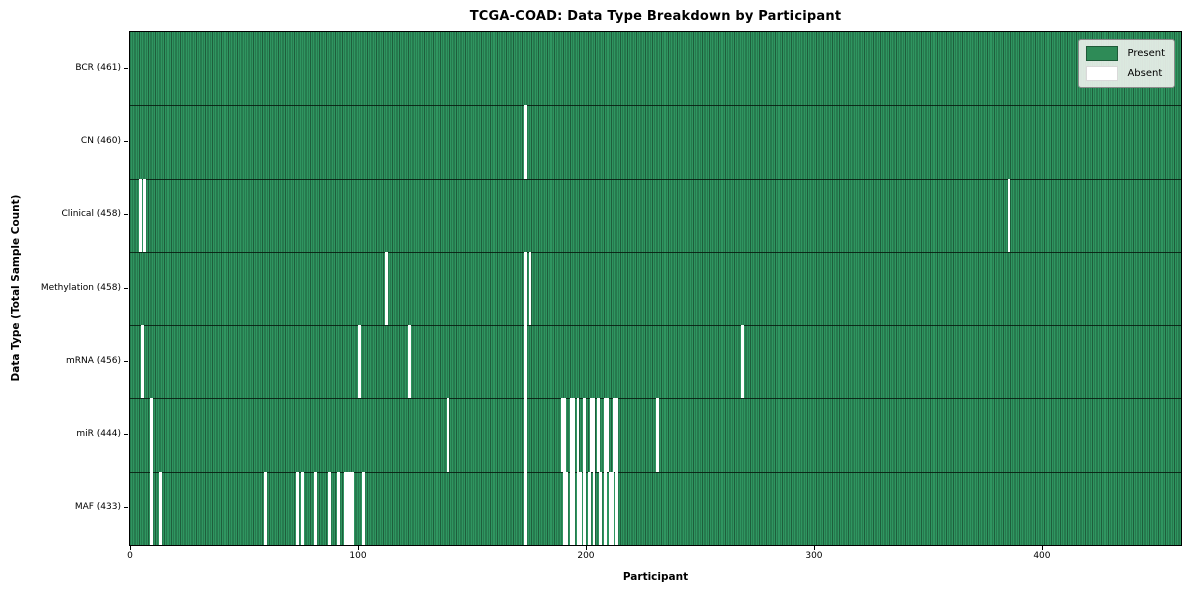 This screenshot has width=1200, height=600. I want to click on heatmap-row-mrna, so click(655, 362).